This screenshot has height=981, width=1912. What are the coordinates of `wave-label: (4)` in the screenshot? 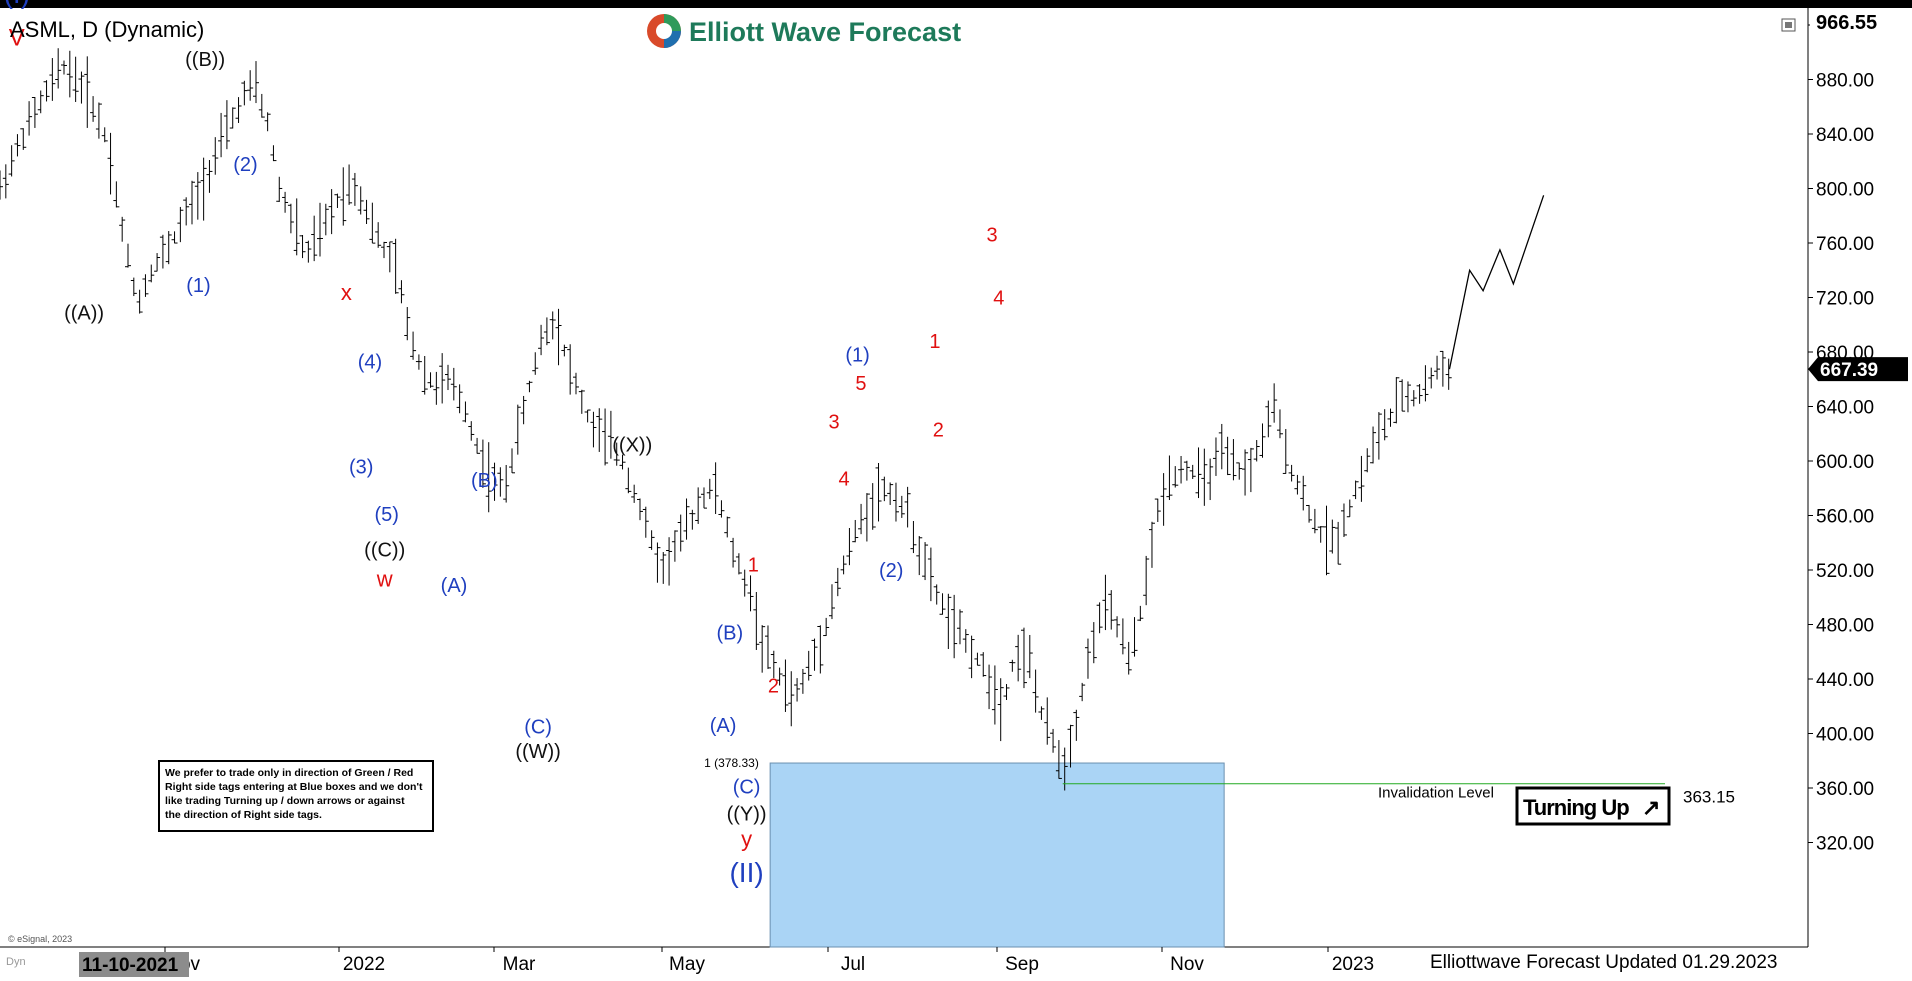 It's located at (370, 362).